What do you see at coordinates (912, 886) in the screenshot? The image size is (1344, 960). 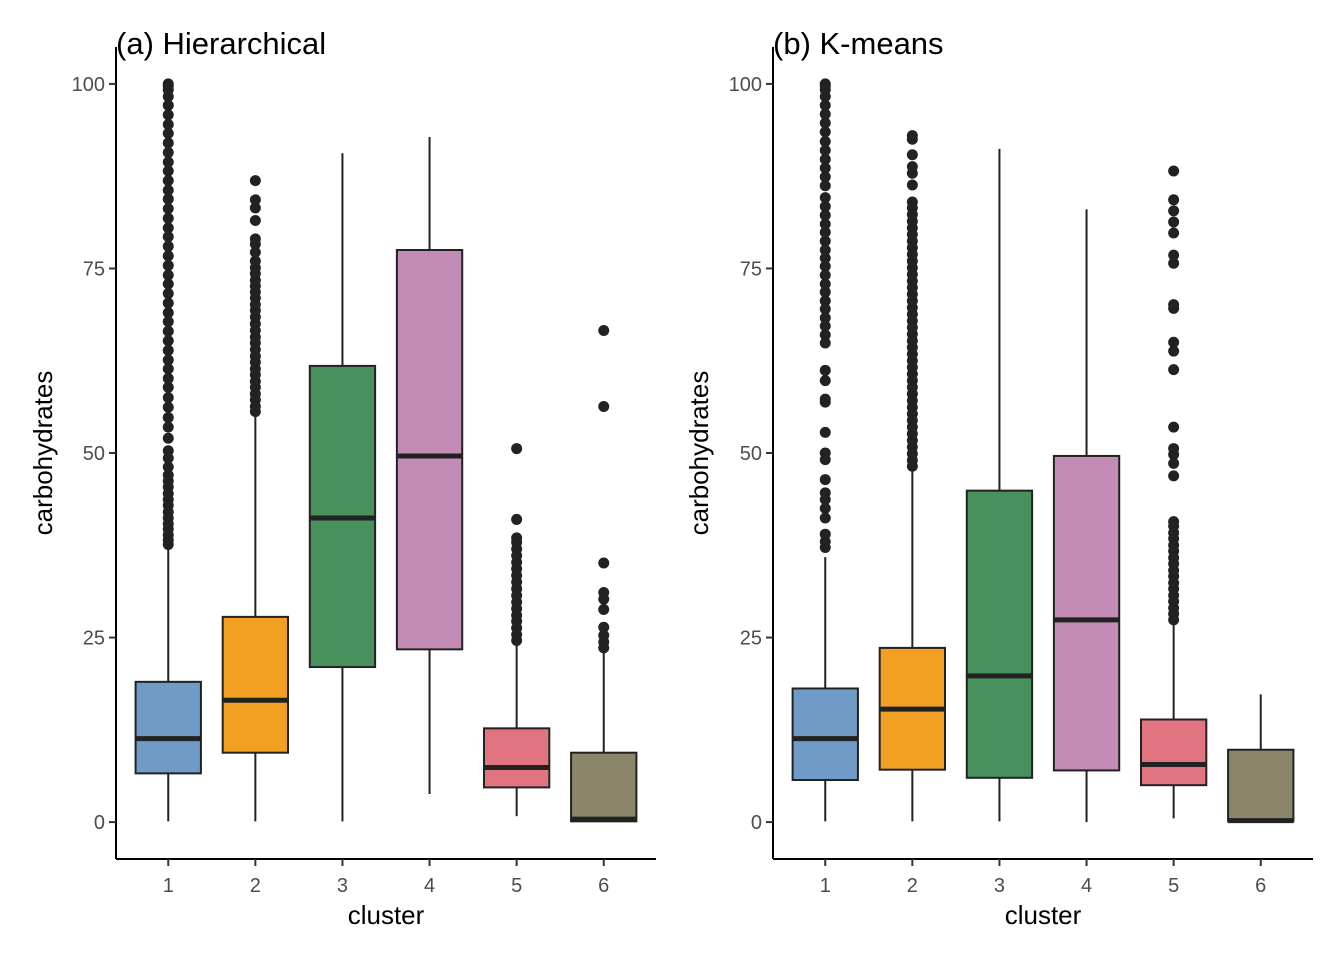 I see `x-tick-label: 2` at bounding box center [912, 886].